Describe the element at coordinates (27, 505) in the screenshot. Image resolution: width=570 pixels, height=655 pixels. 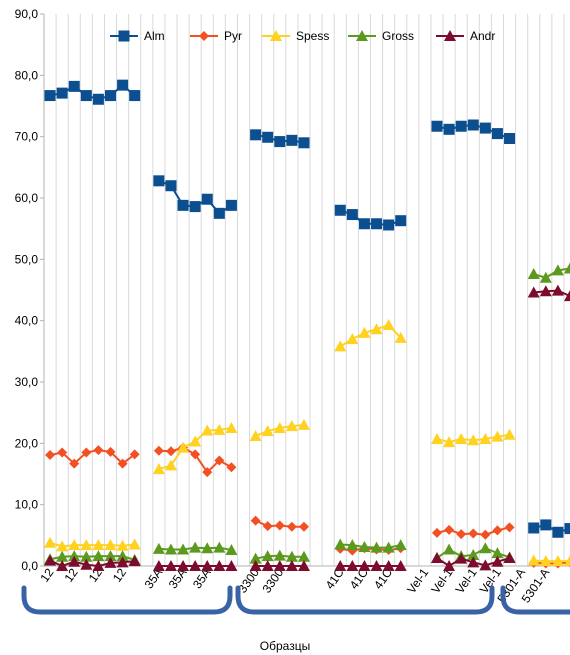
I see `y-tick-label: 10,0` at that location.